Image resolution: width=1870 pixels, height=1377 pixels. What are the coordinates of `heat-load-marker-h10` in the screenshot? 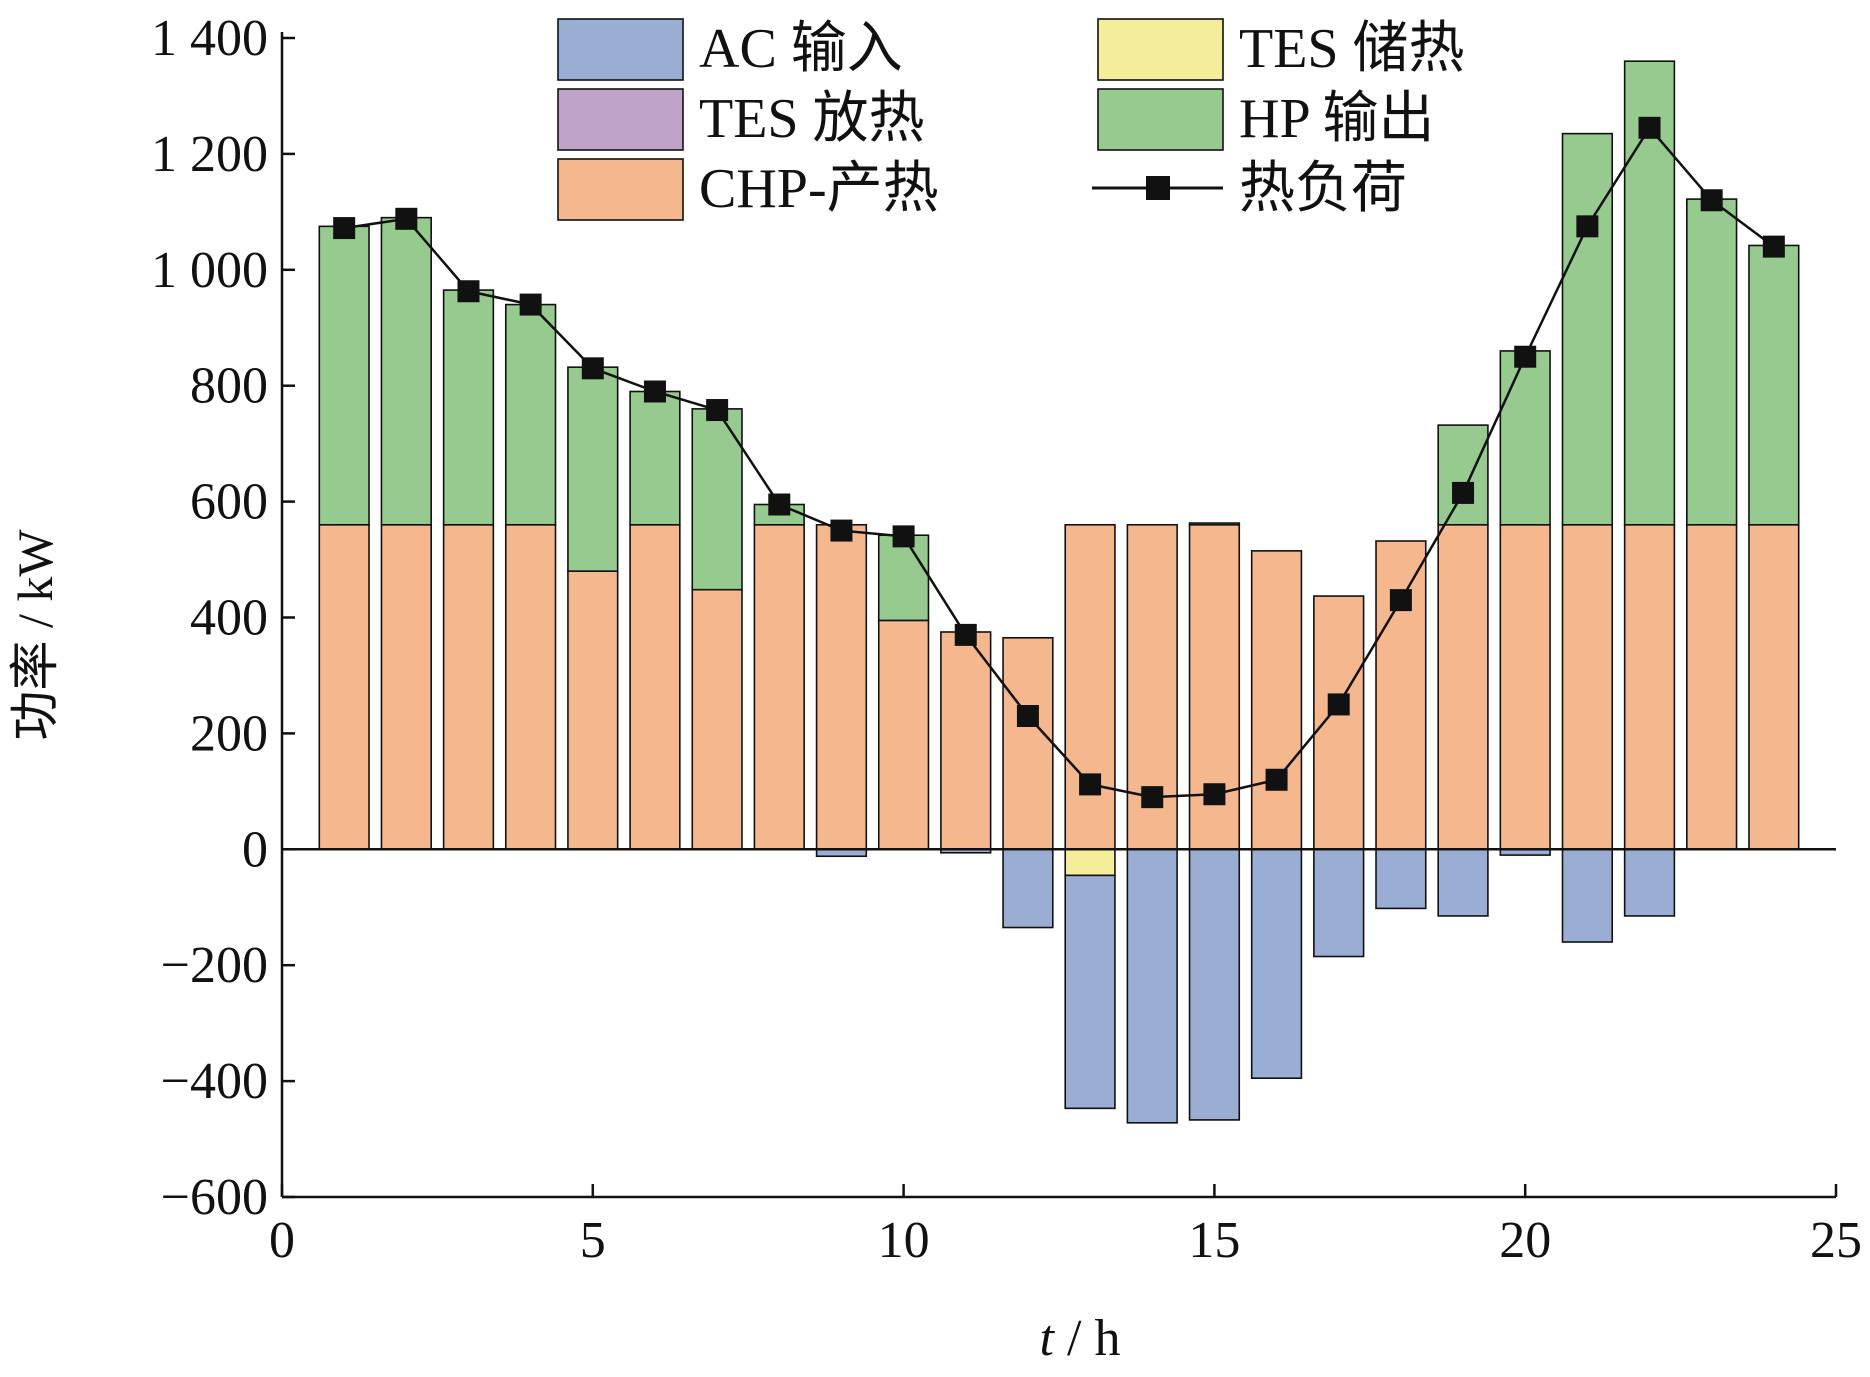 It's located at (903, 536).